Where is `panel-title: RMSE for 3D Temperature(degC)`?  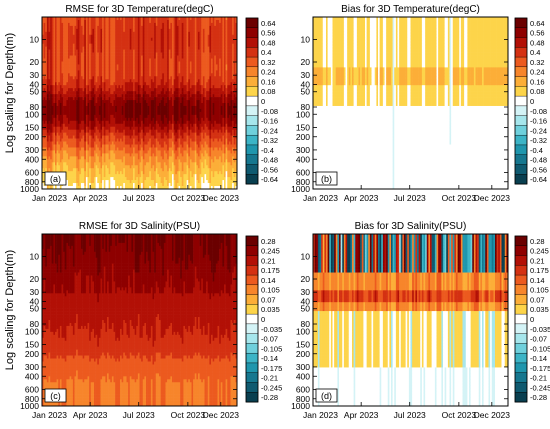
panel-title: RMSE for 3D Temperature(degC) is located at coordinates (139, 9).